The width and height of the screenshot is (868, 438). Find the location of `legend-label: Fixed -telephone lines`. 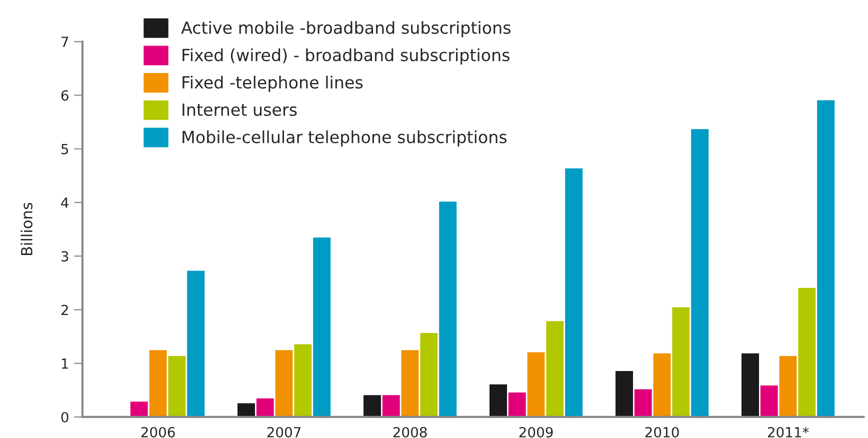

legend-label: Fixed -telephone lines is located at coordinates (272, 84).